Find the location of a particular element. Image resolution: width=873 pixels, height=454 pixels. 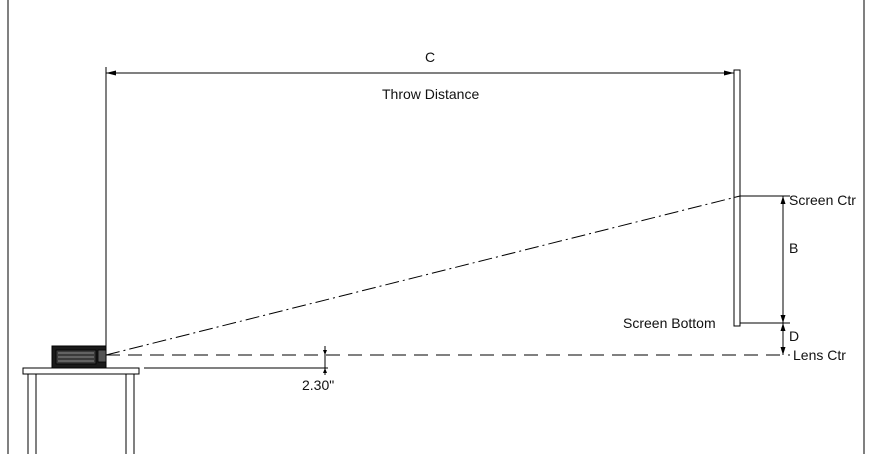

b-label: B is located at coordinates (793, 248).